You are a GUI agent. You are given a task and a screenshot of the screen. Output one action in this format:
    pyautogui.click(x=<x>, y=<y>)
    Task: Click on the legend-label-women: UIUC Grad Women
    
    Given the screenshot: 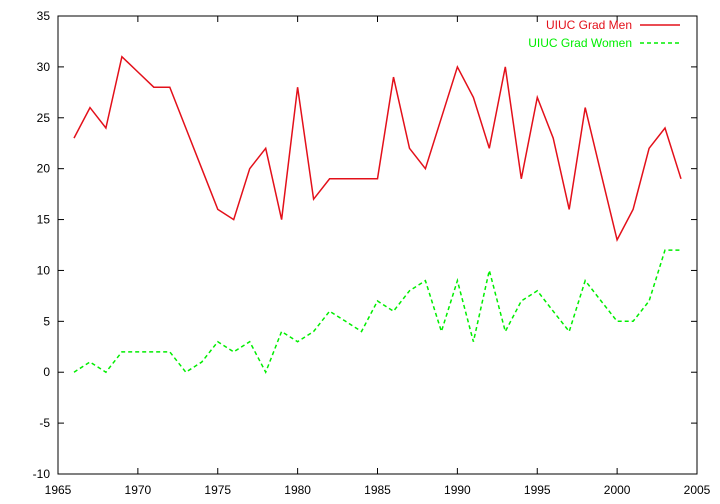 What is the action you would take?
    pyautogui.click(x=580, y=43)
    